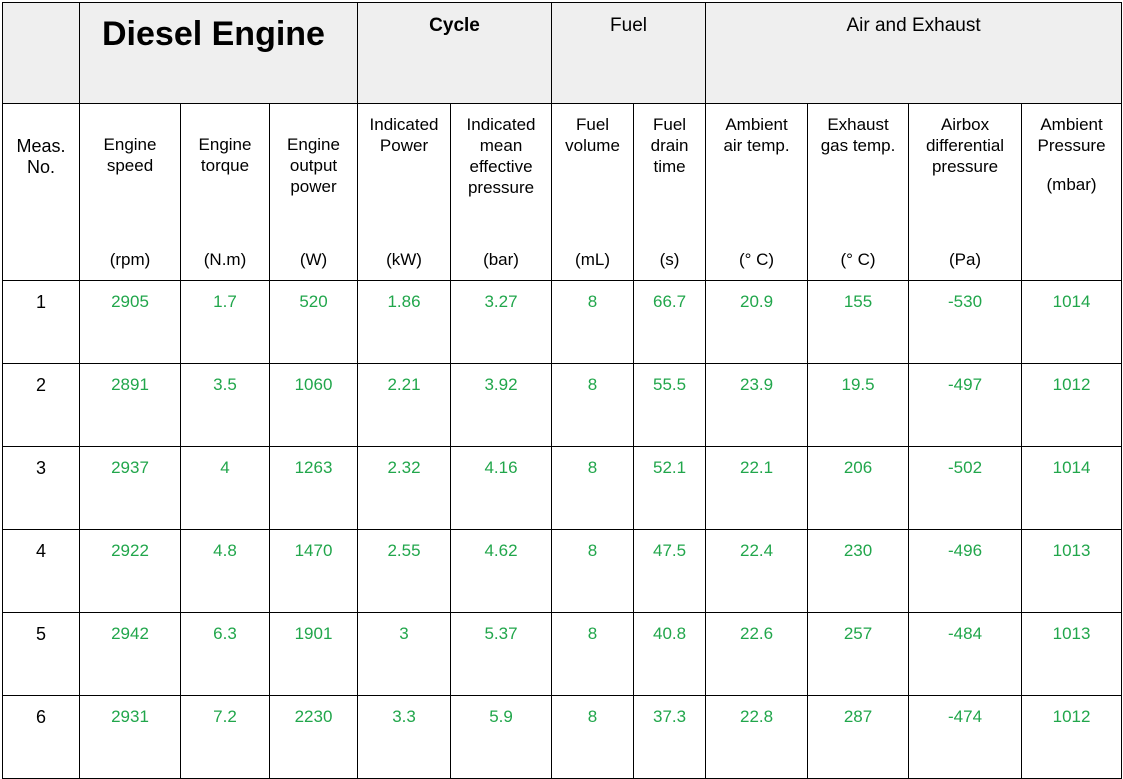 Image resolution: width=1123 pixels, height=779 pixels. I want to click on column-unit: (Pa), so click(965, 259).